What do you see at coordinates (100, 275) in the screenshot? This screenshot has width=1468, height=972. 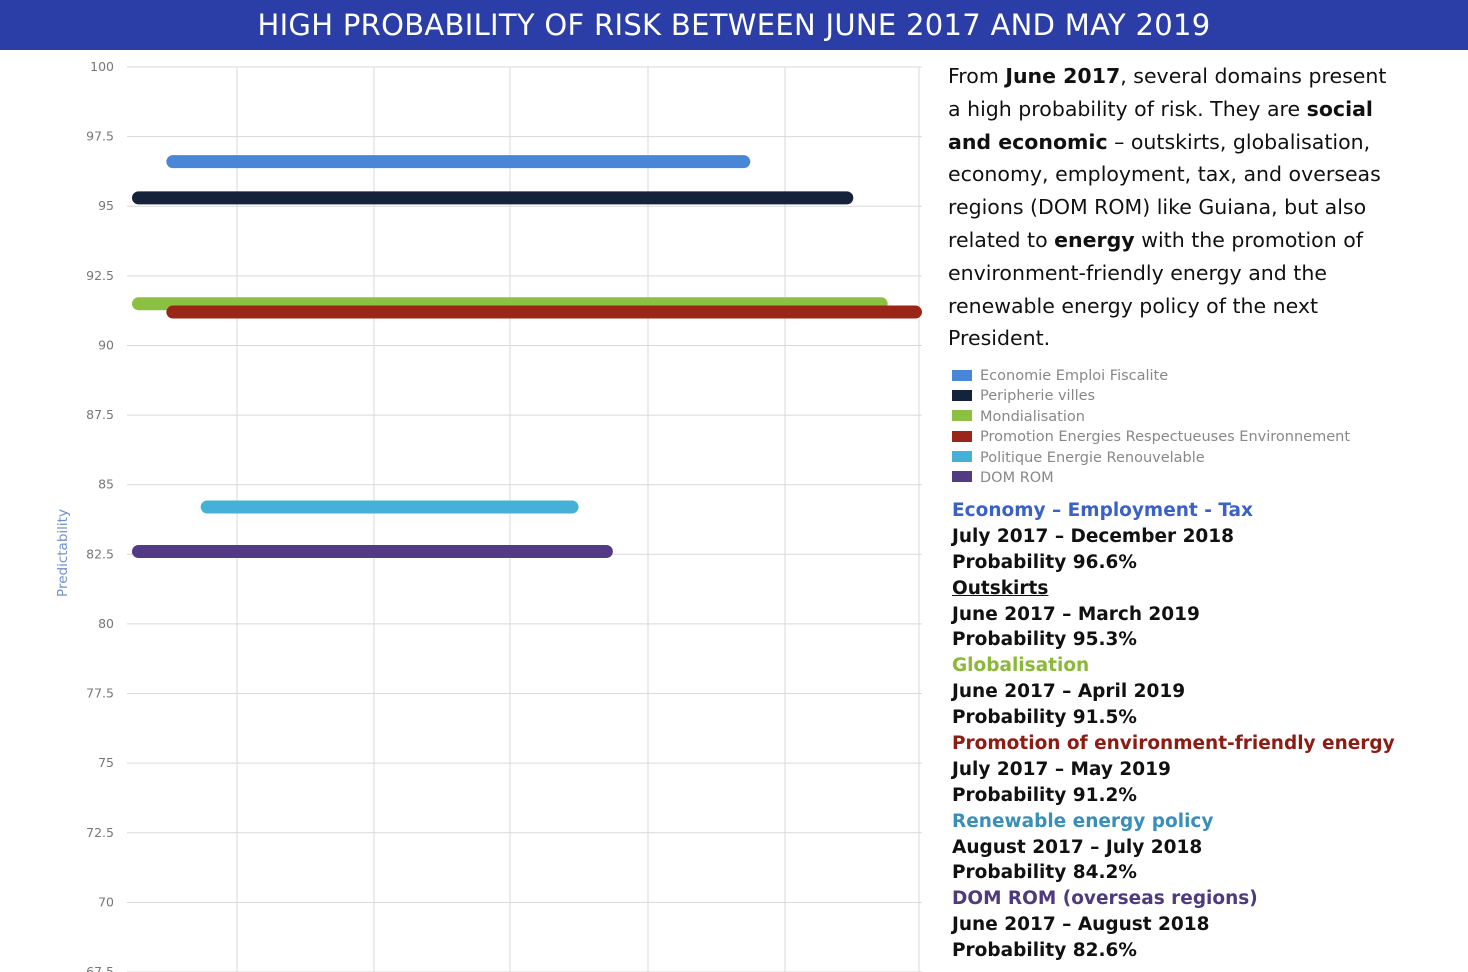 I see `y-tick-label: 92.5` at bounding box center [100, 275].